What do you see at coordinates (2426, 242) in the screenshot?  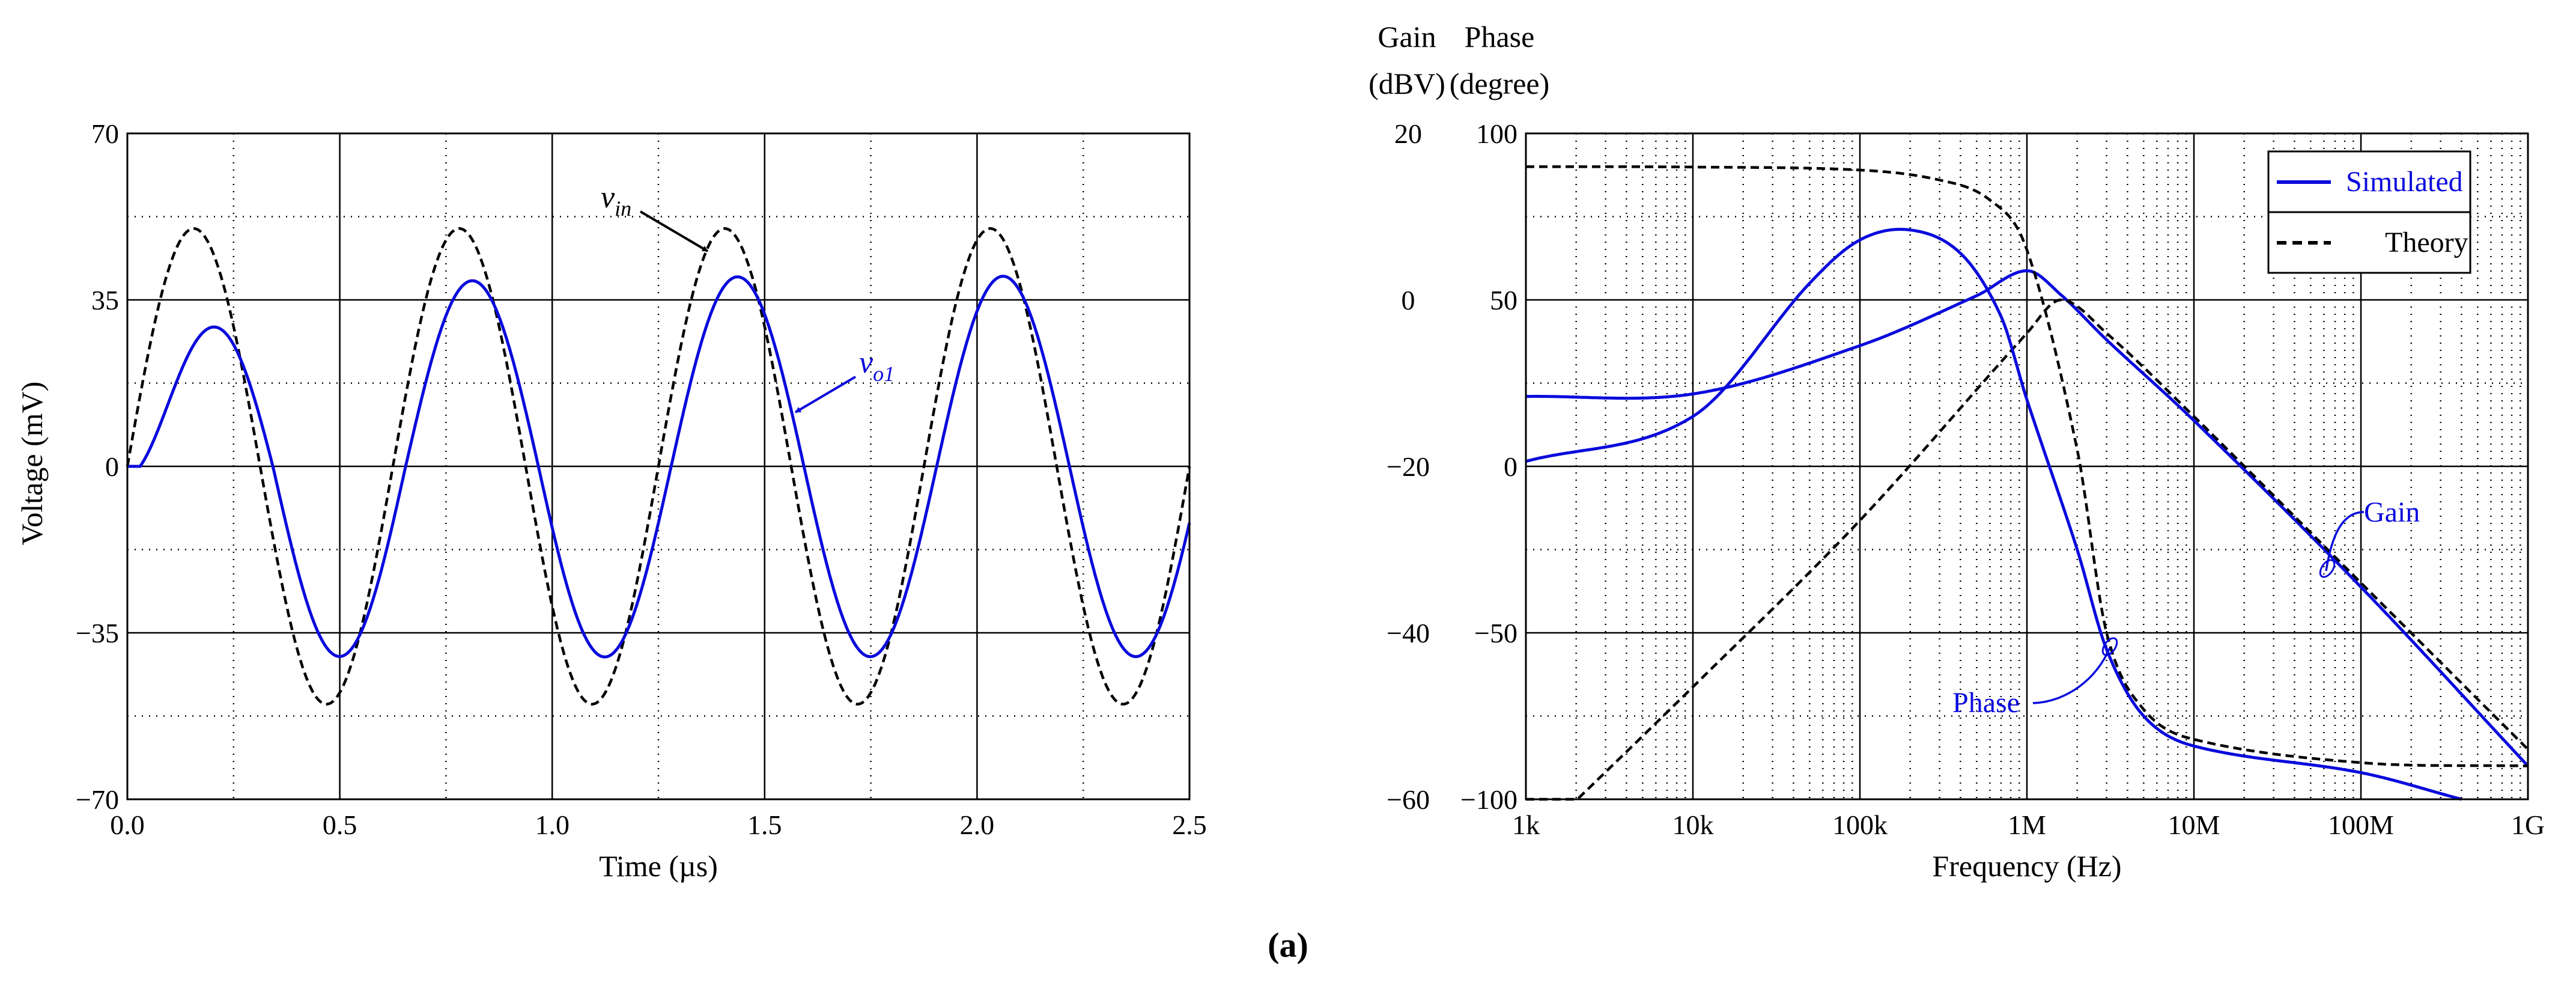 I see `legend-theory-label: Theory` at bounding box center [2426, 242].